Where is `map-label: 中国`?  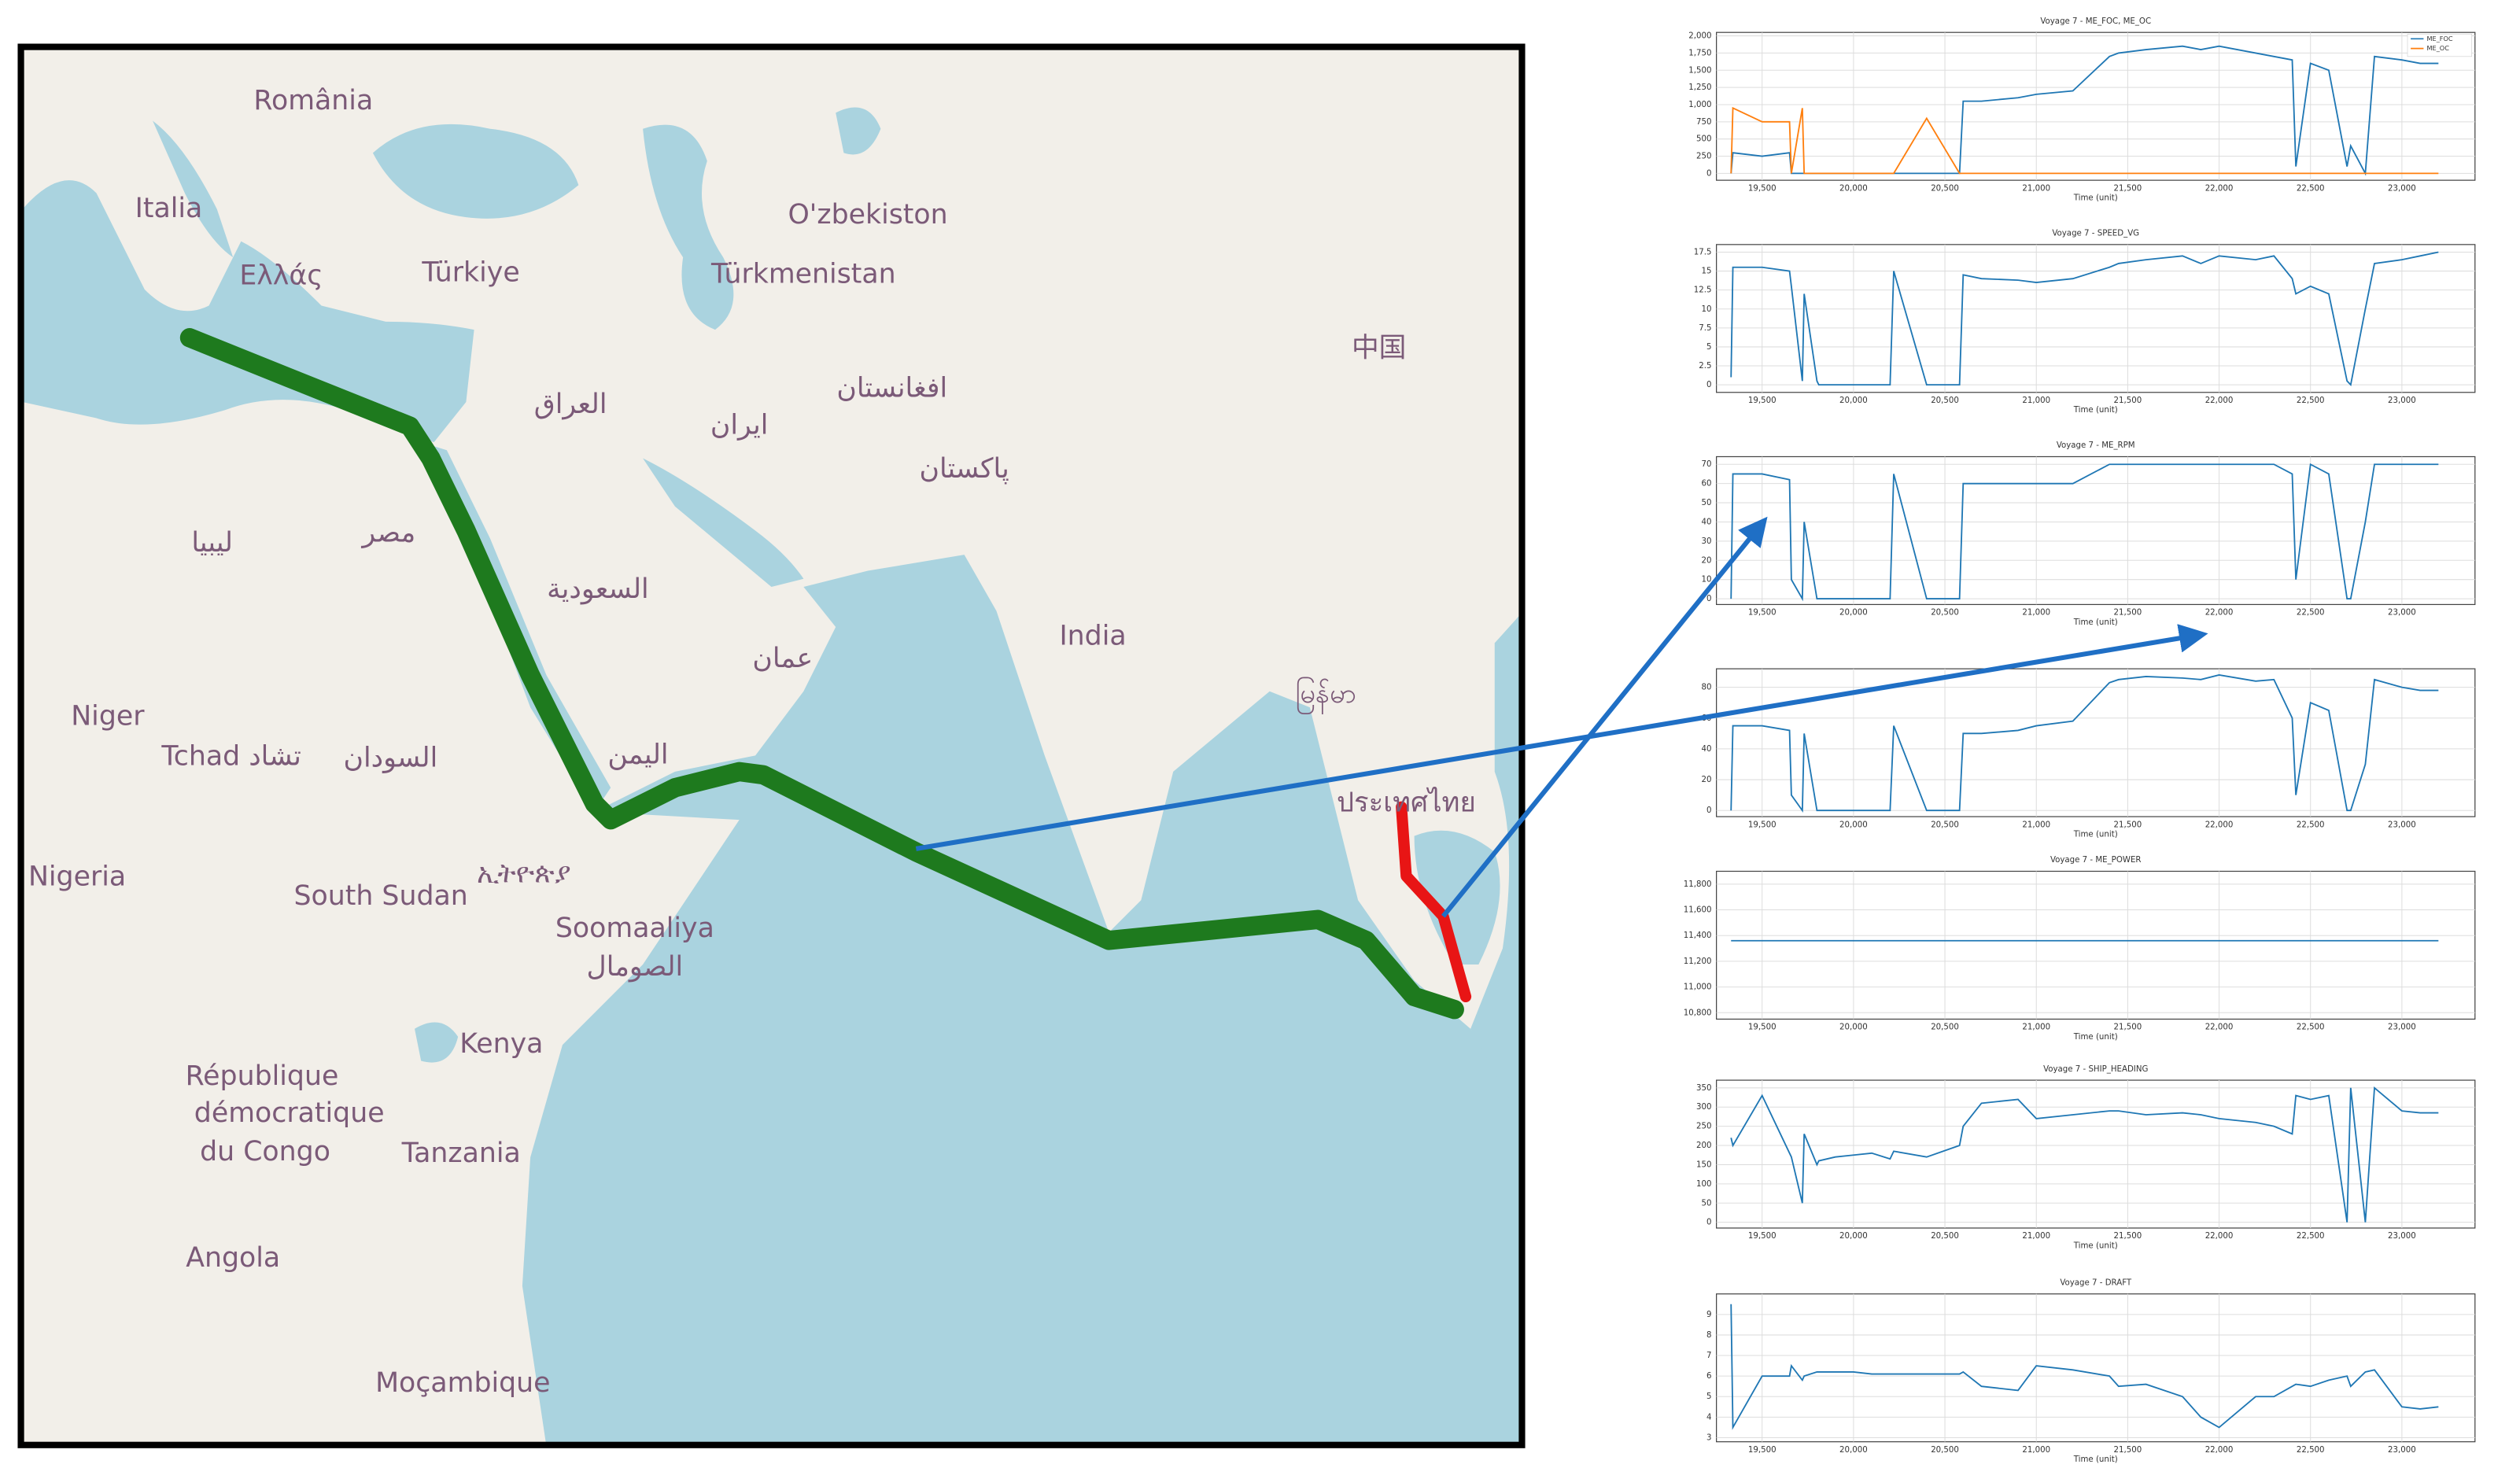 map-label: 中国 is located at coordinates (1379, 348).